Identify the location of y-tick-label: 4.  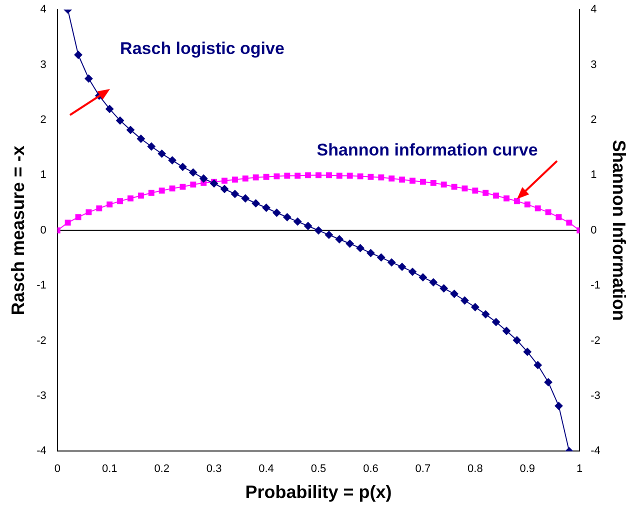
(43, 10).